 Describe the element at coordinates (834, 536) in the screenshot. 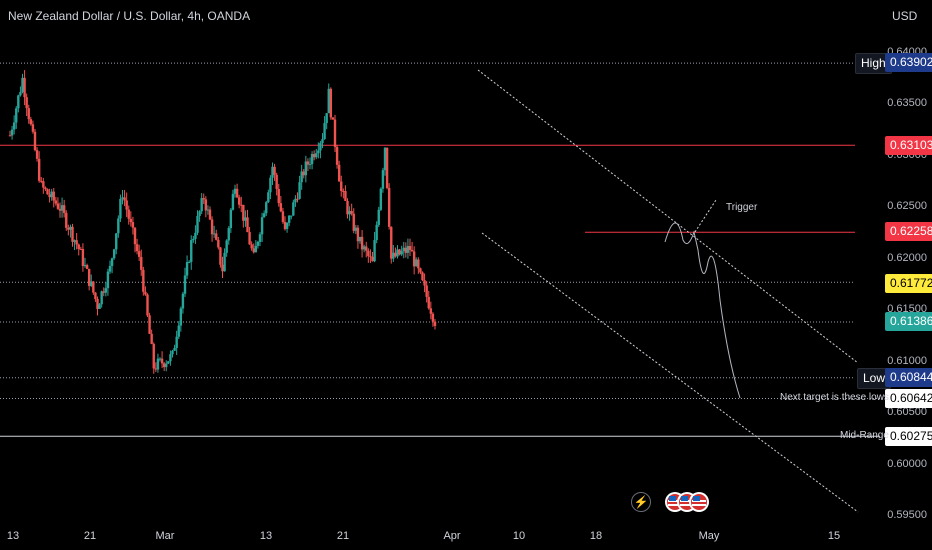

I see `time-tick-label: 15` at that location.